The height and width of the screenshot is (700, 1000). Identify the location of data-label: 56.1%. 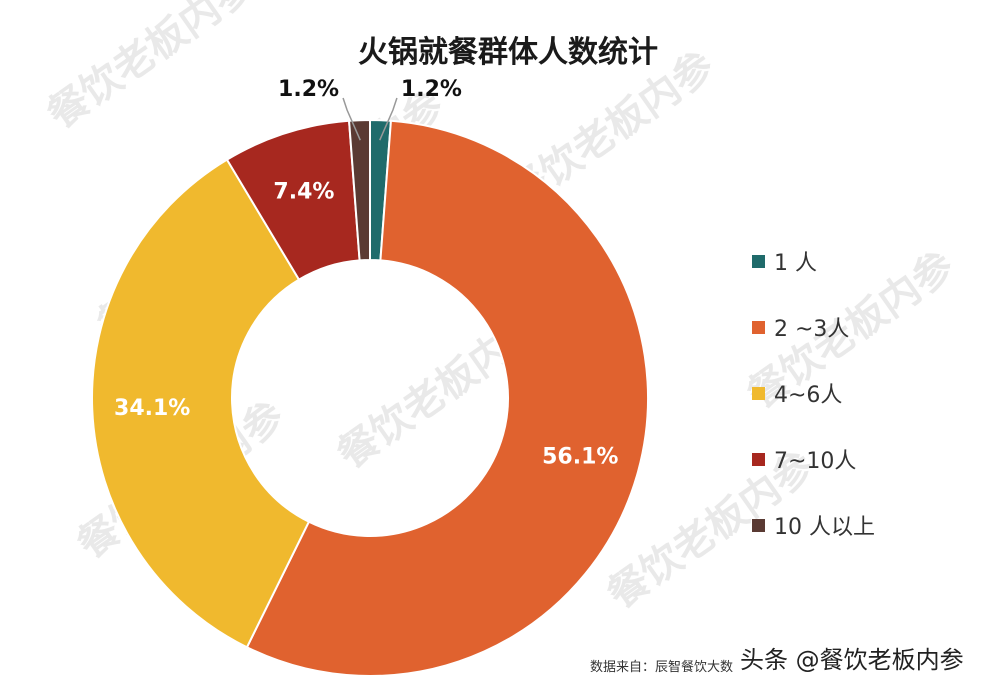
(580, 457).